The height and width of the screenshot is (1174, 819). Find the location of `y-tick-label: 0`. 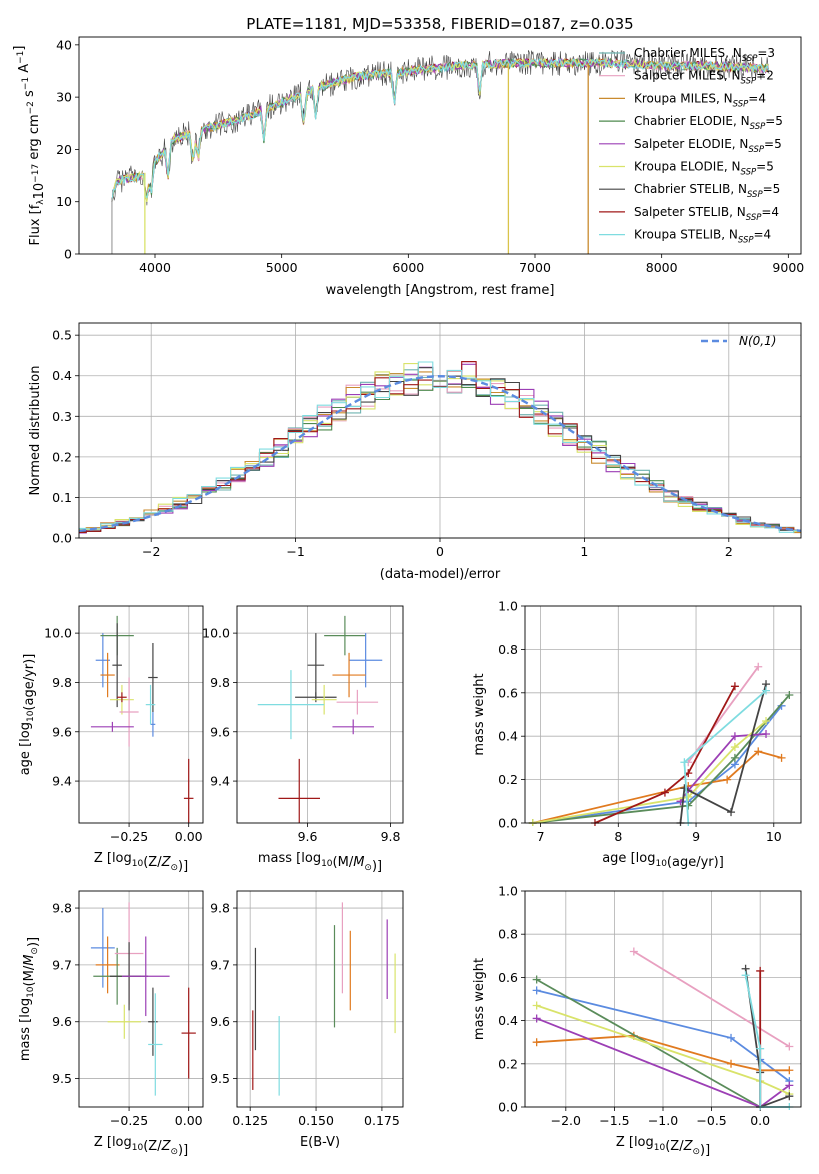

y-tick-label: 0 is located at coordinates (68, 254).